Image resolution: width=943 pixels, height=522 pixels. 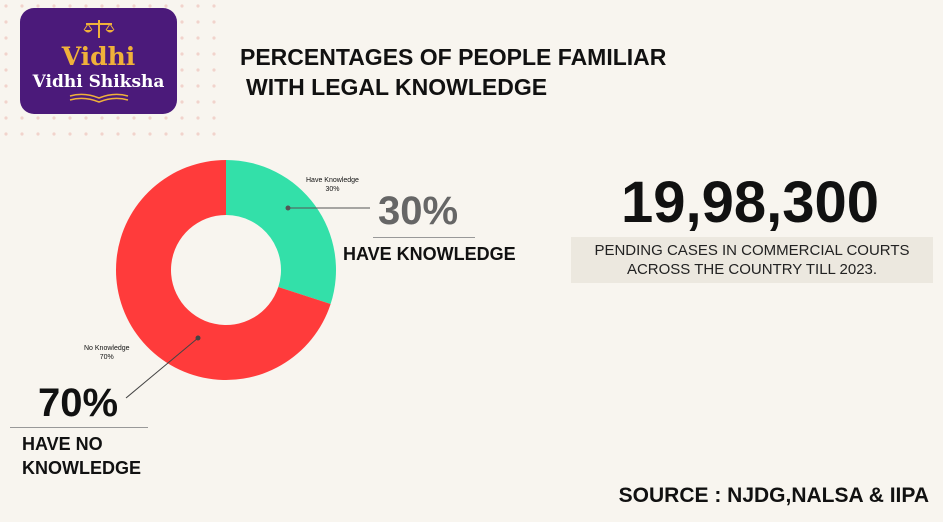 What do you see at coordinates (752, 250) in the screenshot?
I see `stat-caption-line-1: PENDING CASES IN COMMERCIAL COURTS` at bounding box center [752, 250].